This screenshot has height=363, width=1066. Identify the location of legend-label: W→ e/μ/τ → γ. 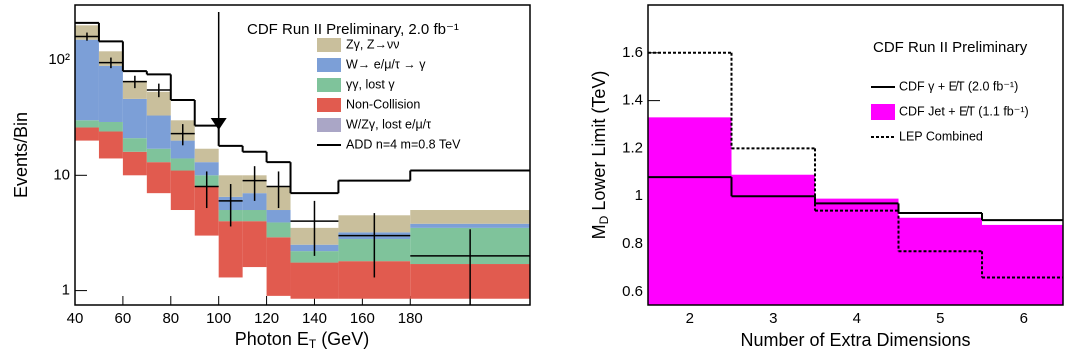
(386, 64).